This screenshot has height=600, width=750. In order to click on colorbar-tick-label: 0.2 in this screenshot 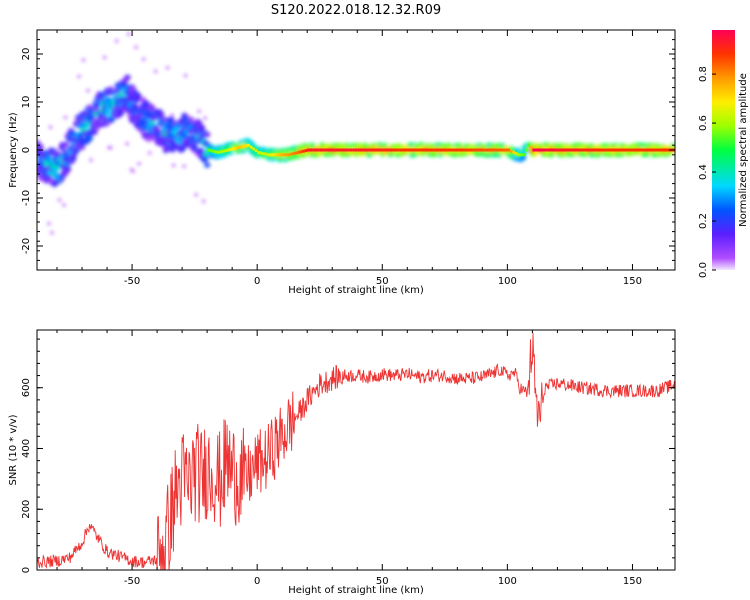, I will do `click(703, 221)`.